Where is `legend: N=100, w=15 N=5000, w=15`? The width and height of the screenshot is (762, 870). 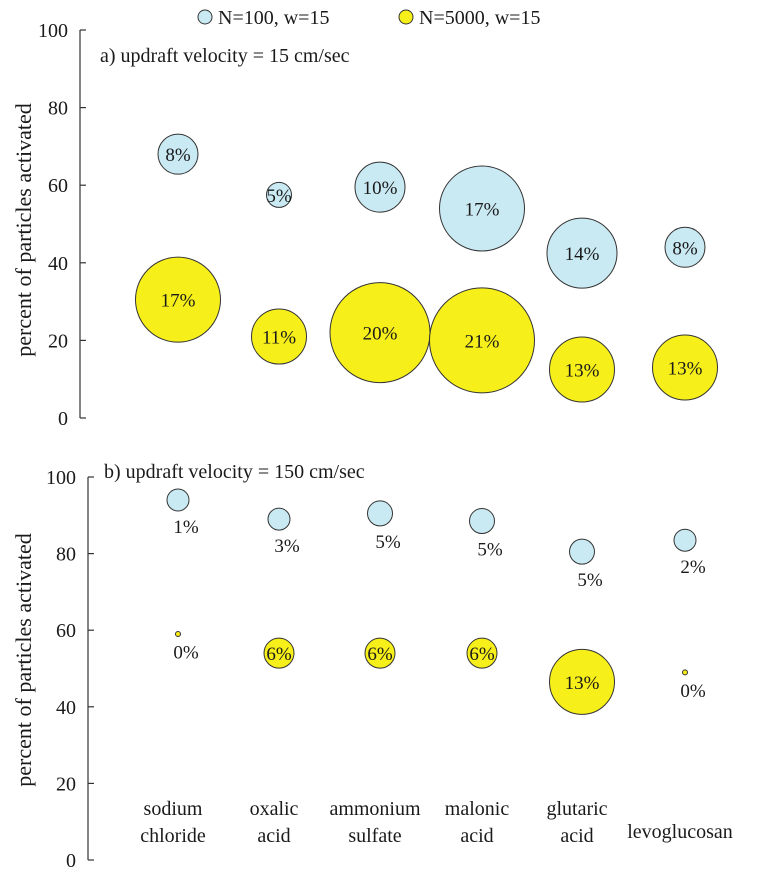
legend: N=100, w=15 N=5000, w=15 is located at coordinates (368, 18).